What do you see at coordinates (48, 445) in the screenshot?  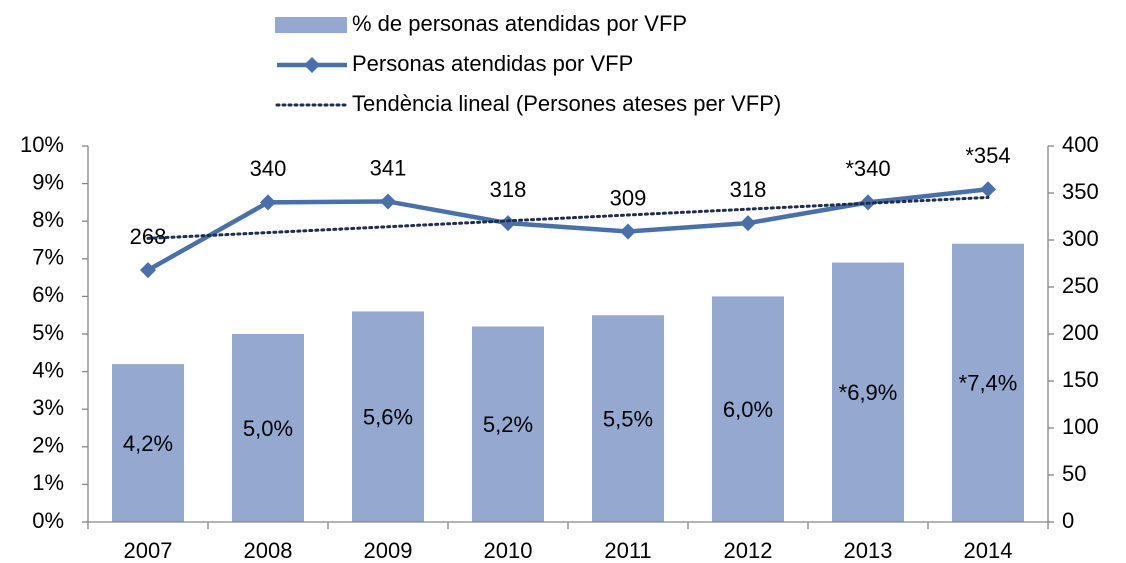 I see `y-tick-label: 2%` at bounding box center [48, 445].